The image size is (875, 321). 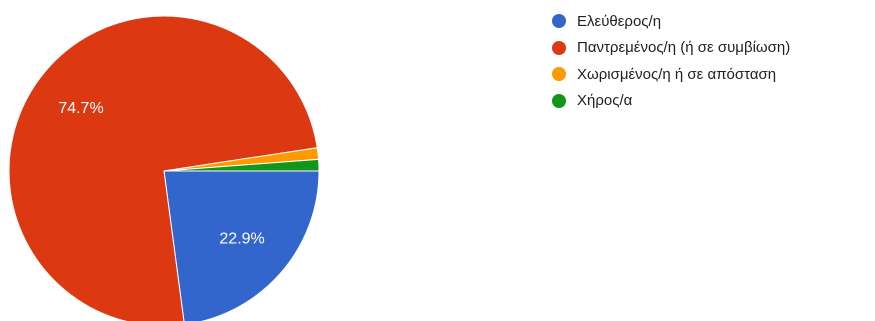 I want to click on legend-item-married: Παντρεμένος/η (ή σε συμβίωση), so click(x=671, y=48).